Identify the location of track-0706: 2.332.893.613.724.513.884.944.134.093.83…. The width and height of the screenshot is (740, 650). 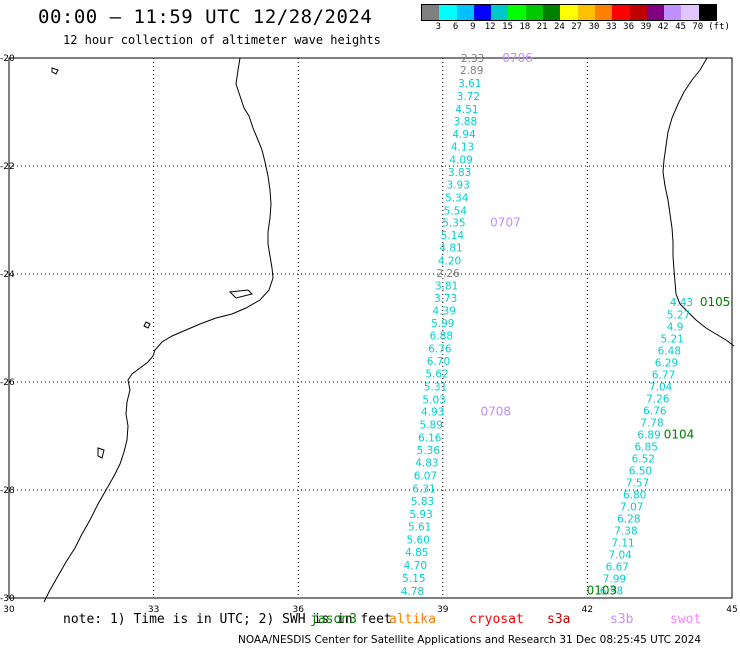
(484, 165).